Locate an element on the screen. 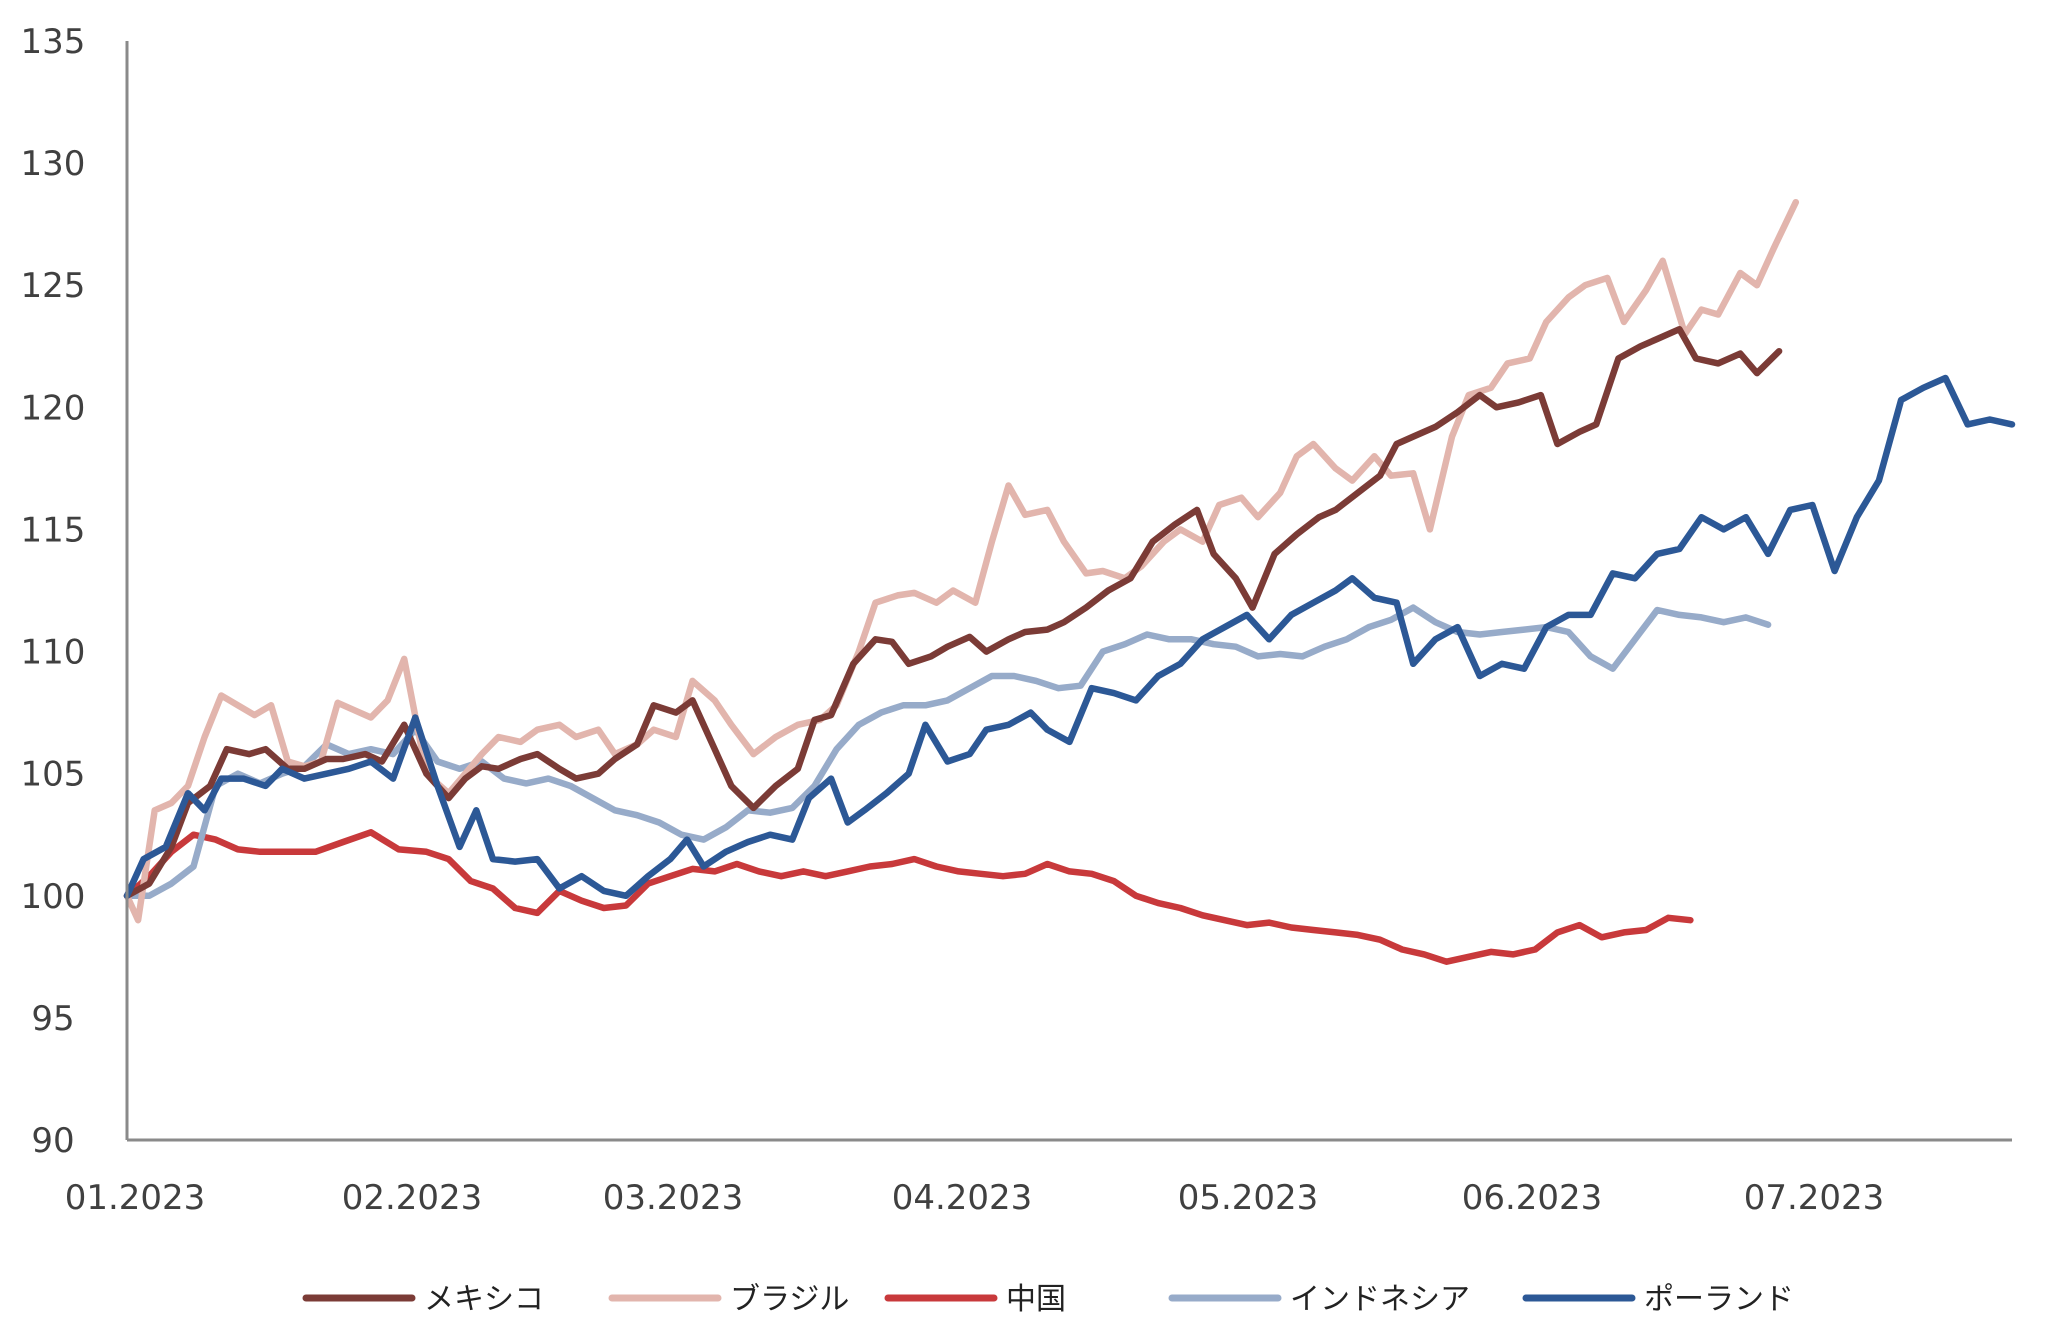  y-tick-label: 90 is located at coordinates (52, 1141).